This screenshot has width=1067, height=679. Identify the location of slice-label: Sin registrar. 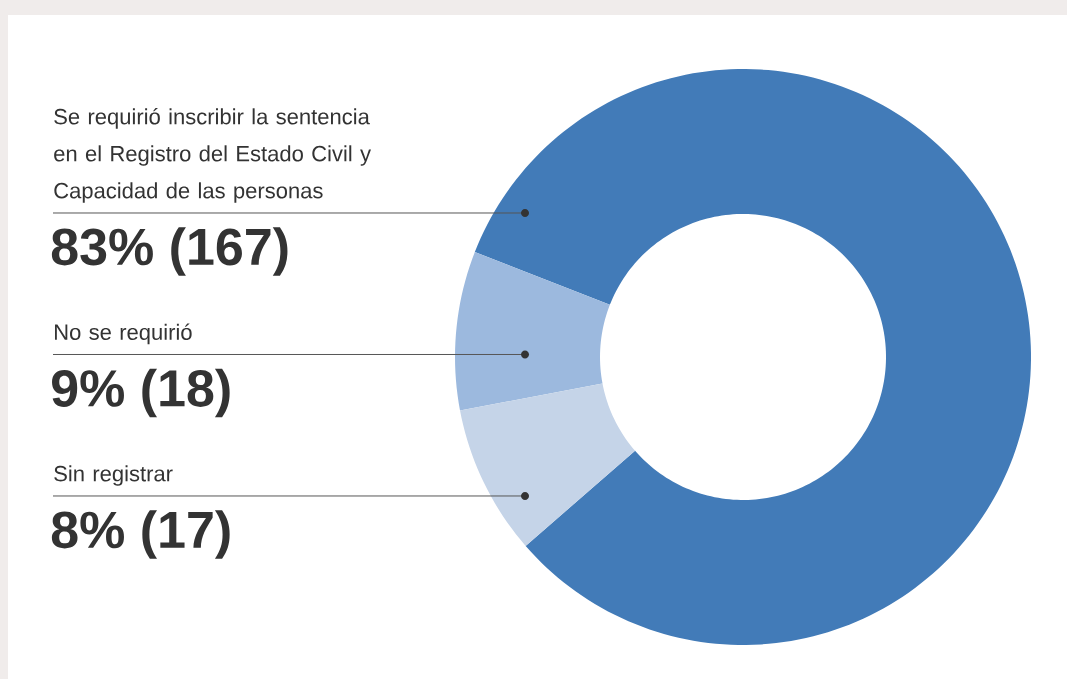
(113, 475).